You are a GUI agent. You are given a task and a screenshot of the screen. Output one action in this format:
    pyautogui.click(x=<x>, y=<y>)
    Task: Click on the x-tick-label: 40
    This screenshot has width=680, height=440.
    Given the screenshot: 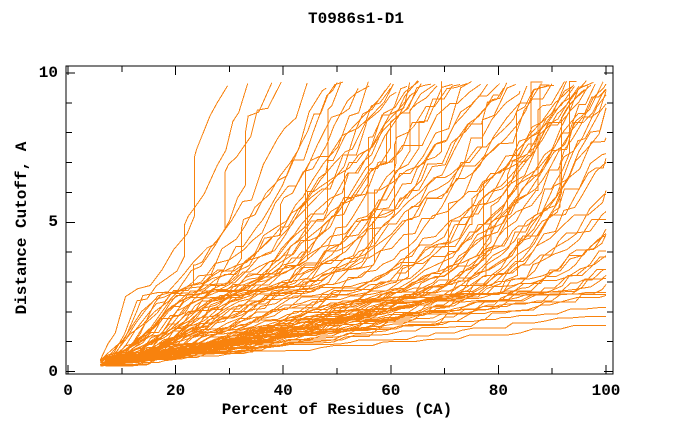 What is the action you would take?
    pyautogui.click(x=283, y=391)
    